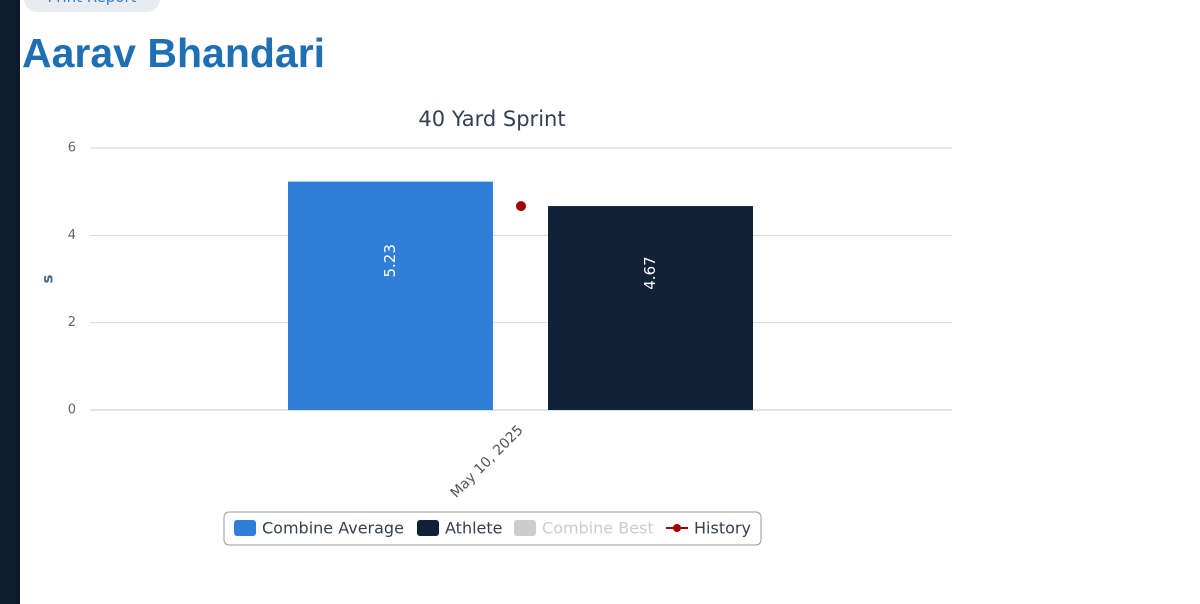 The image size is (1200, 604). I want to click on data-label: 5.23, so click(390, 260).